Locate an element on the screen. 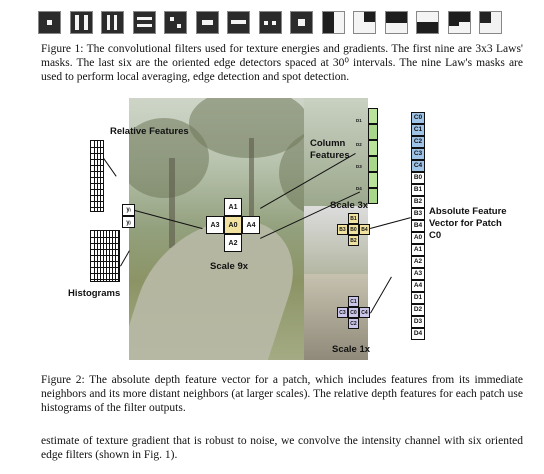 The height and width of the screenshot is (474, 544). vector-cell-b2: B2 is located at coordinates (418, 202).